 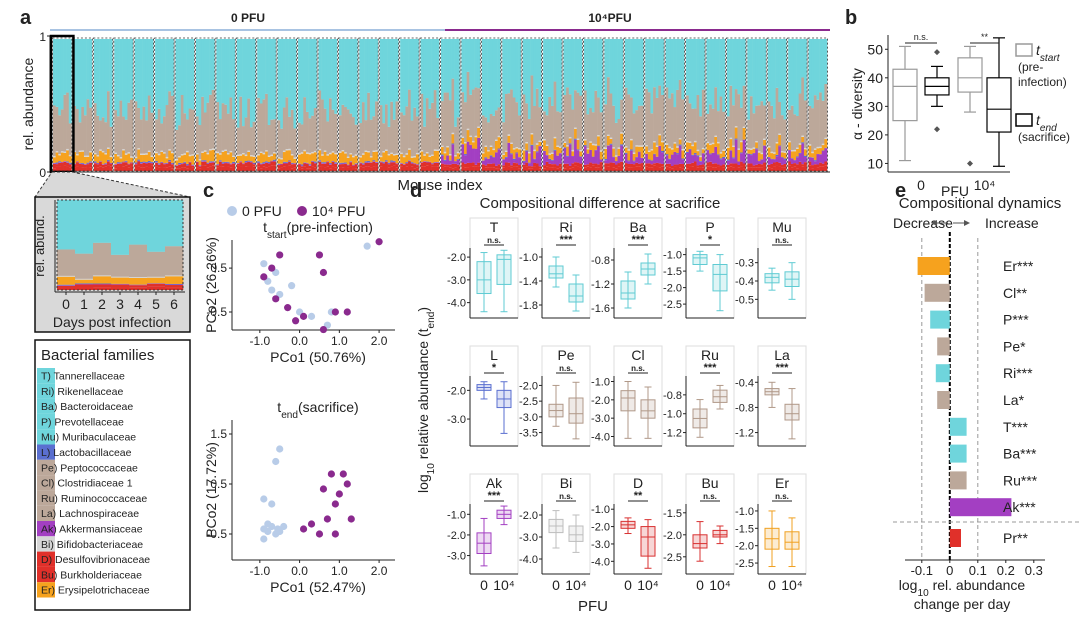 I want to click on box, so click(x=556, y=272).